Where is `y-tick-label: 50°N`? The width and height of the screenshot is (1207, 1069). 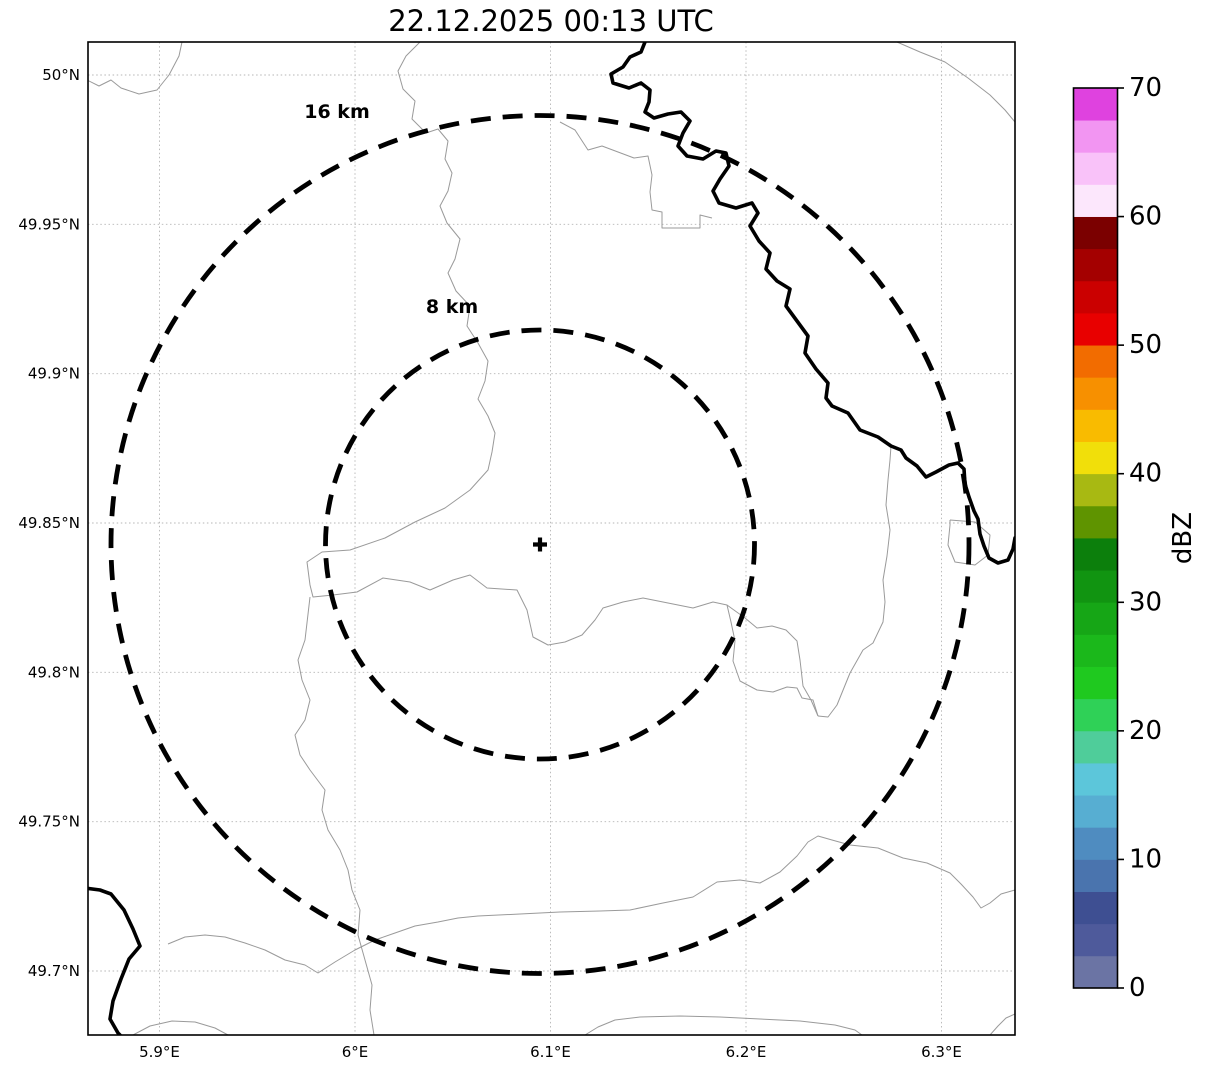 y-tick-label: 50°N is located at coordinates (61, 75).